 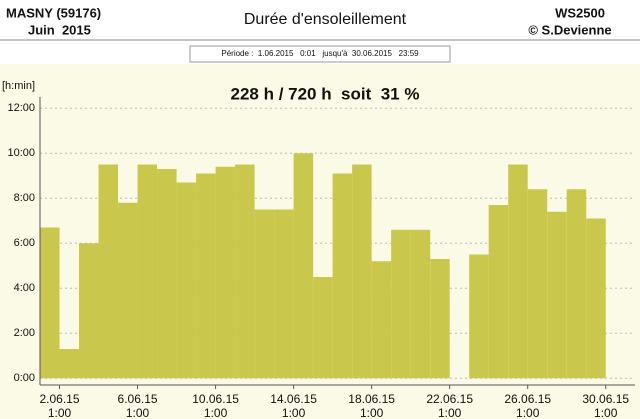 I want to click on y-tick-label: 12:00, so click(x=21, y=108).